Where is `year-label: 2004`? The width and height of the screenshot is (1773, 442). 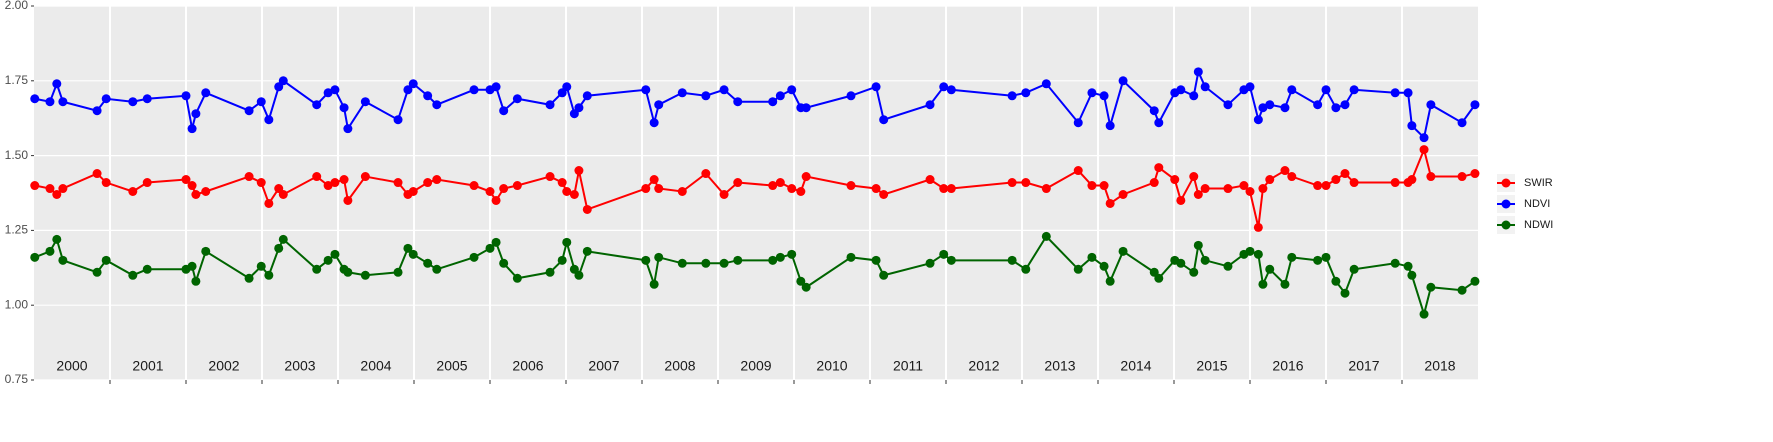
year-label: 2004 is located at coordinates (375, 366).